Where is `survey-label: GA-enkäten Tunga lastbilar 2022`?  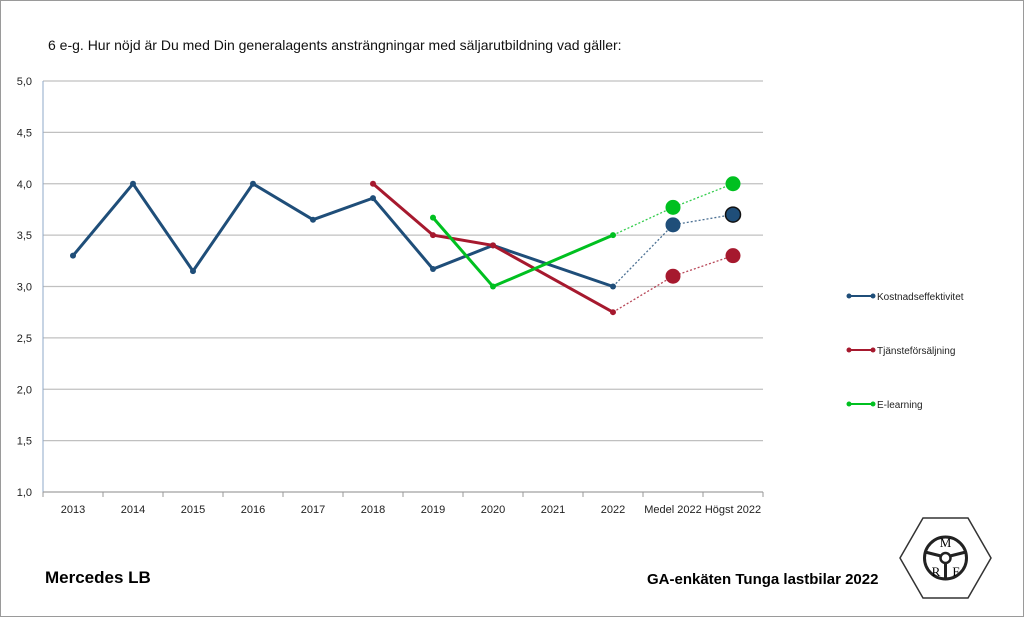
survey-label: GA-enkäten Tunga lastbilar 2022 is located at coordinates (763, 579).